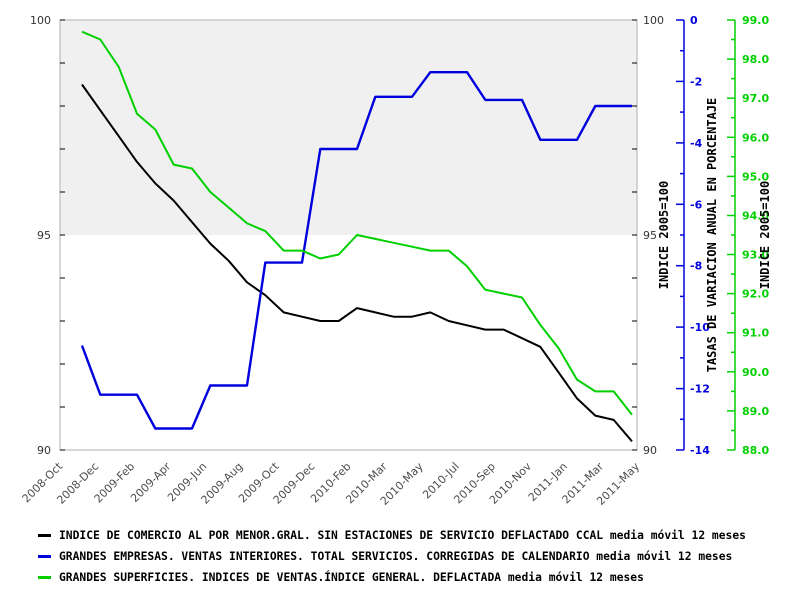 The height and width of the screenshot is (600, 800). What do you see at coordinates (755, 98) in the screenshot?
I see `green-axis-tick-label: 97.0` at bounding box center [755, 98].